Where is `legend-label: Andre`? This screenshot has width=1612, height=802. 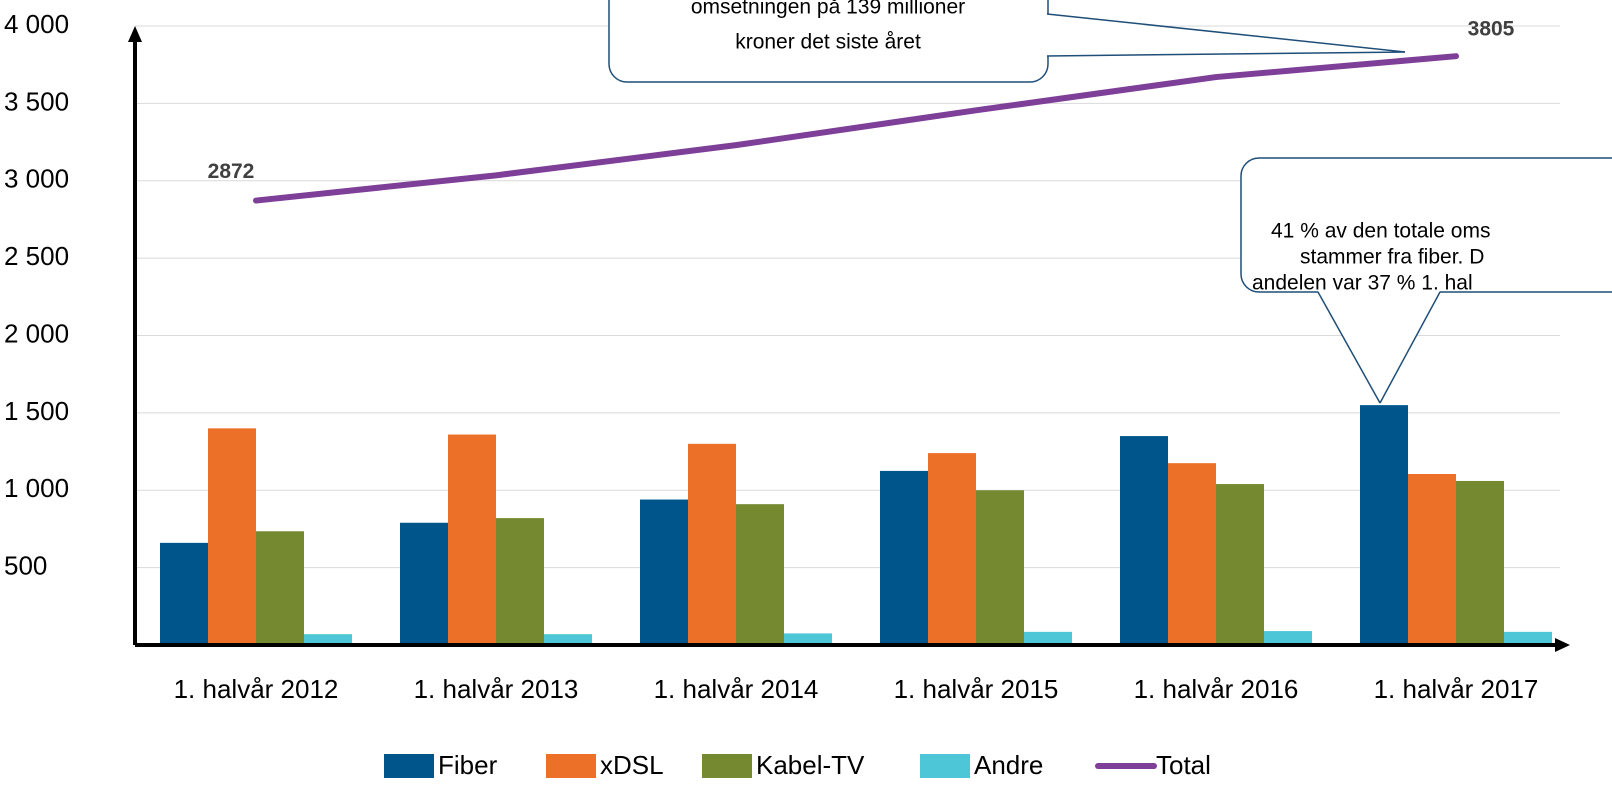
legend-label: Andre is located at coordinates (1008, 765).